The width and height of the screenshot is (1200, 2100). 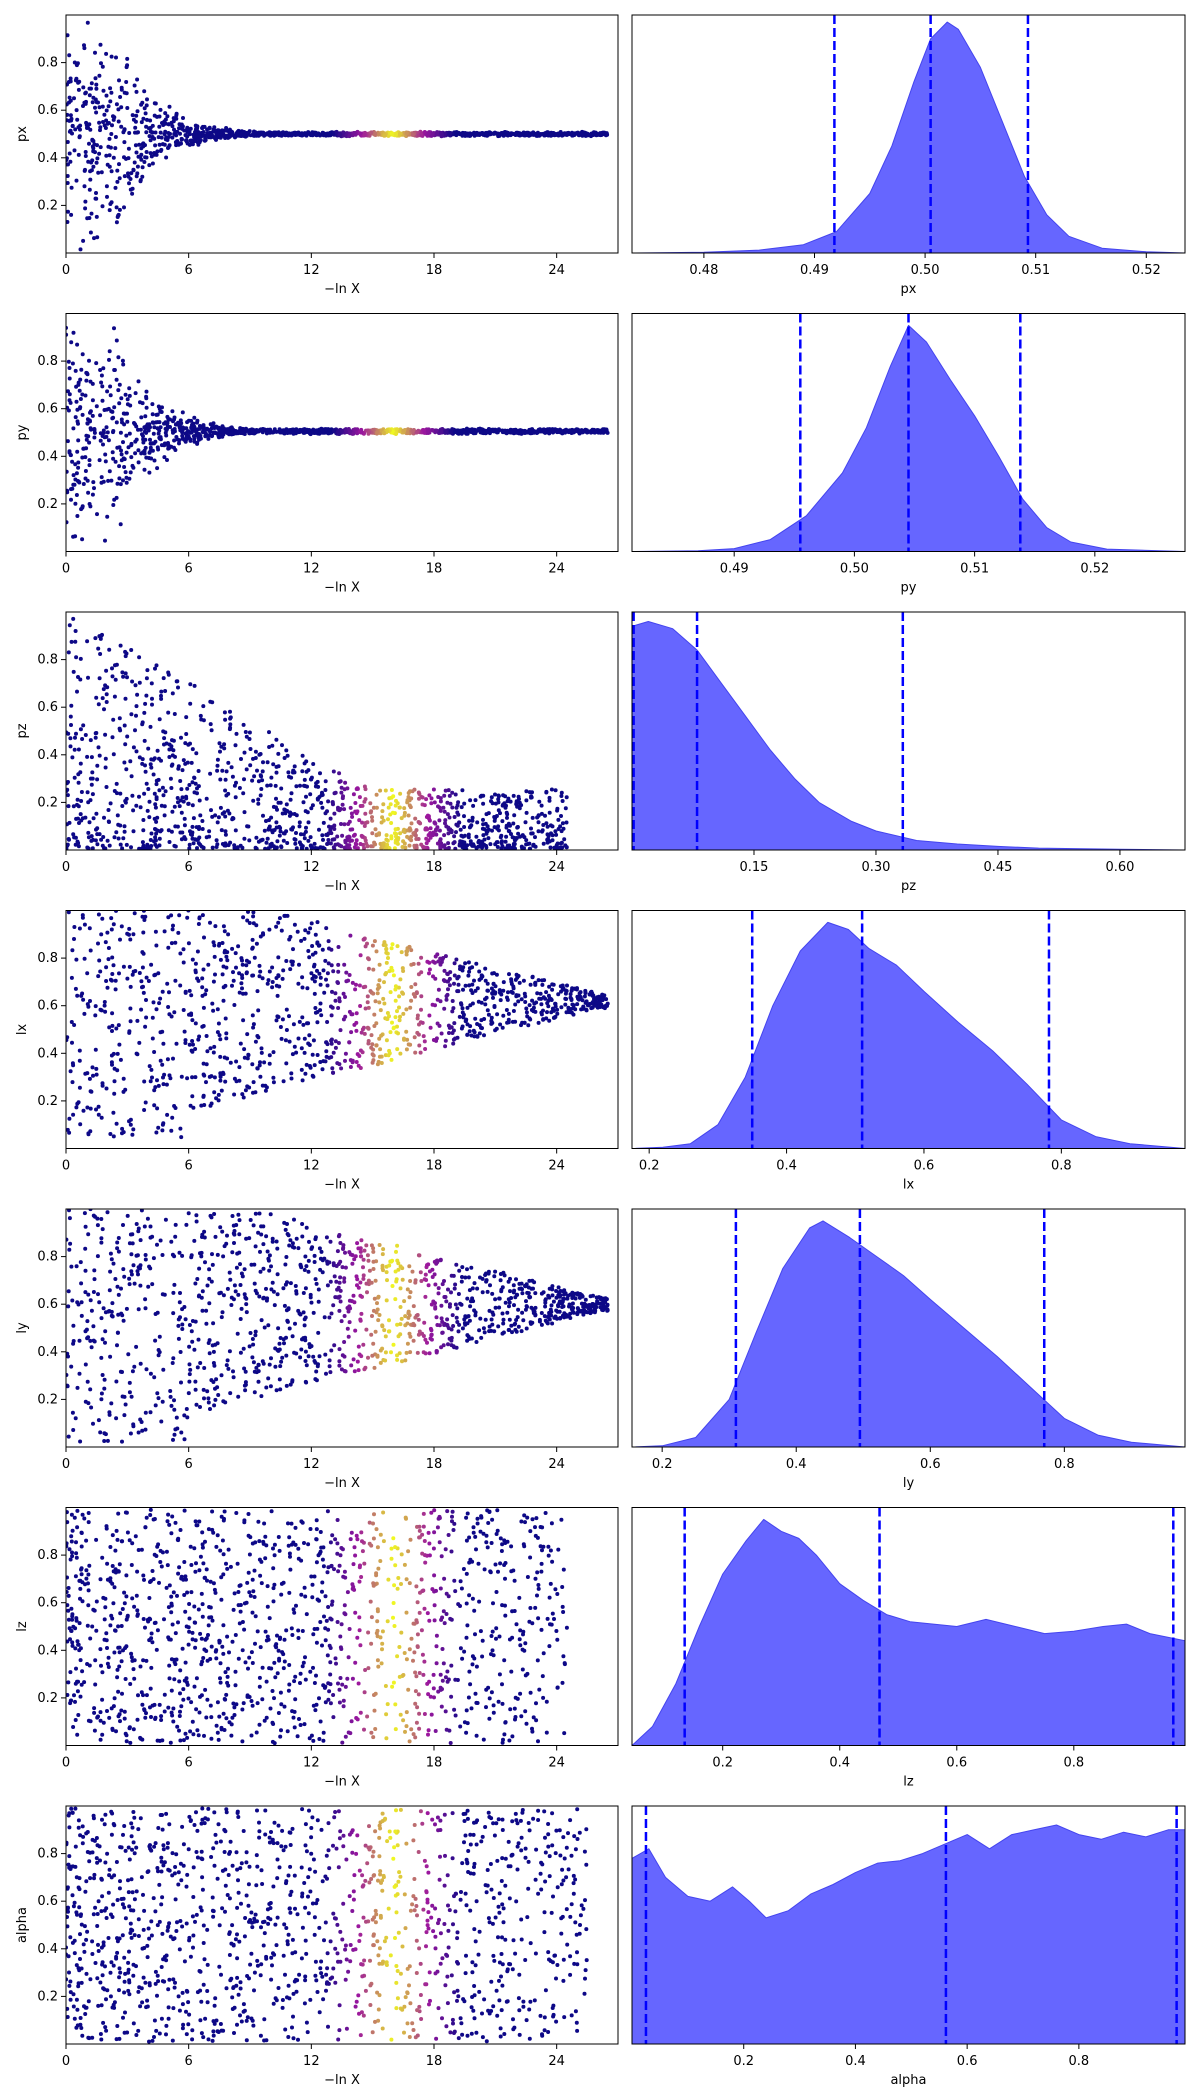 What do you see at coordinates (909, 289) in the screenshot?
I see `kde-xlabel: px` at bounding box center [909, 289].